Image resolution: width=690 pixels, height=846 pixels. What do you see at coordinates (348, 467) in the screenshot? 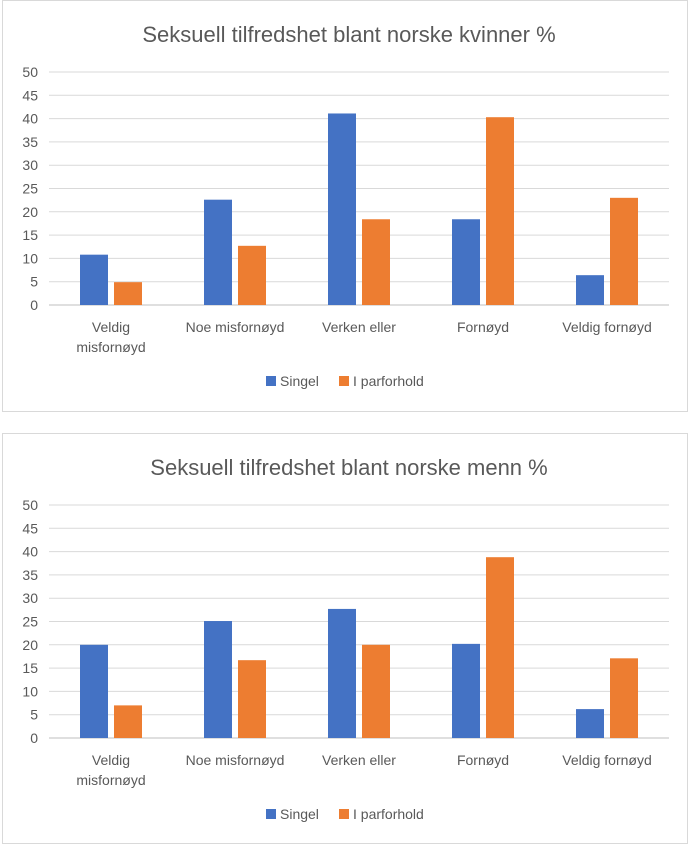
I see `chart-title: Seksuell tilfredshet blant norske menn %` at bounding box center [348, 467].